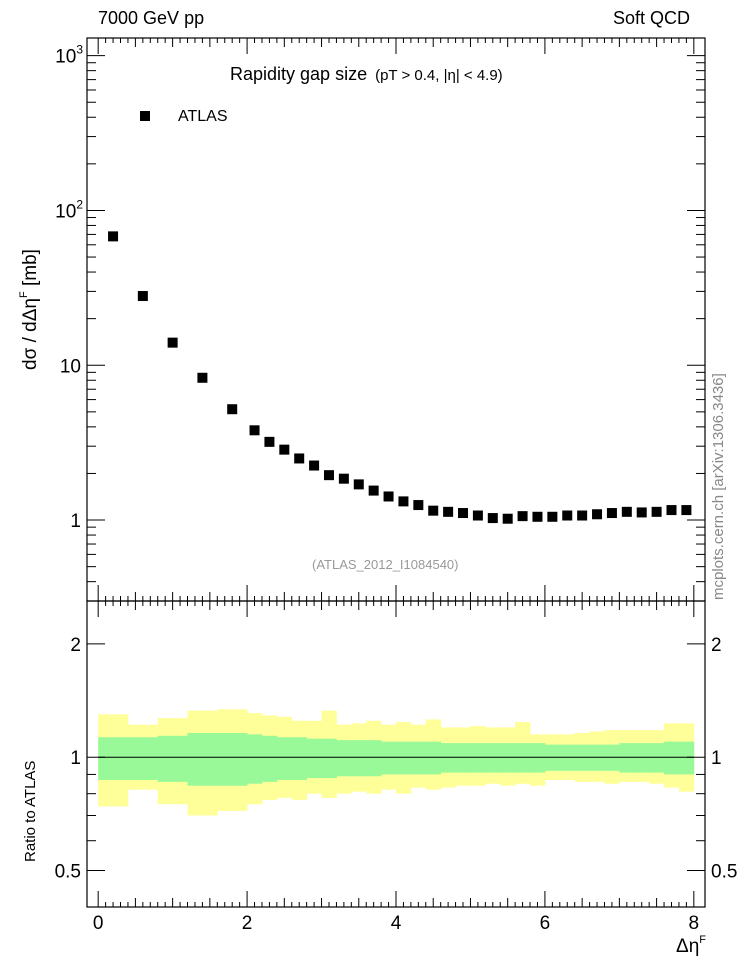  What do you see at coordinates (718, 486) in the screenshot?
I see `watermark: mcplots.cern.ch [arXiv:1306.3436]` at bounding box center [718, 486].